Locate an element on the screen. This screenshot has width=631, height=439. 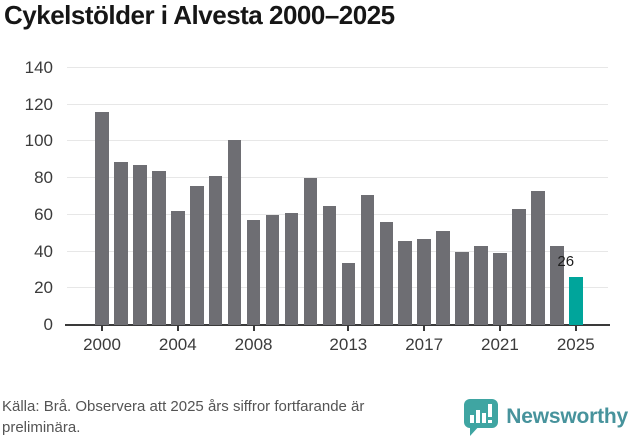
x-tick-label: 2008 is located at coordinates (253, 344).